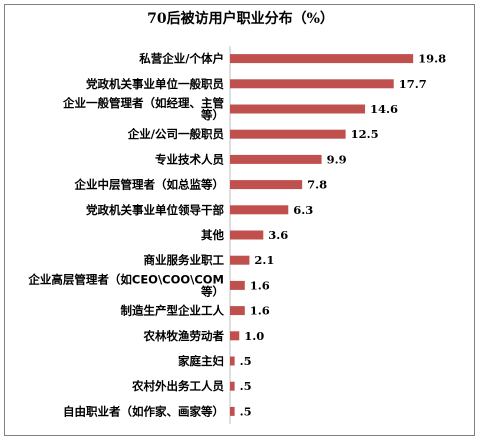 The image size is (481, 442). Describe the element at coordinates (413, 84) in the screenshot. I see `value-label: 17.7` at that location.